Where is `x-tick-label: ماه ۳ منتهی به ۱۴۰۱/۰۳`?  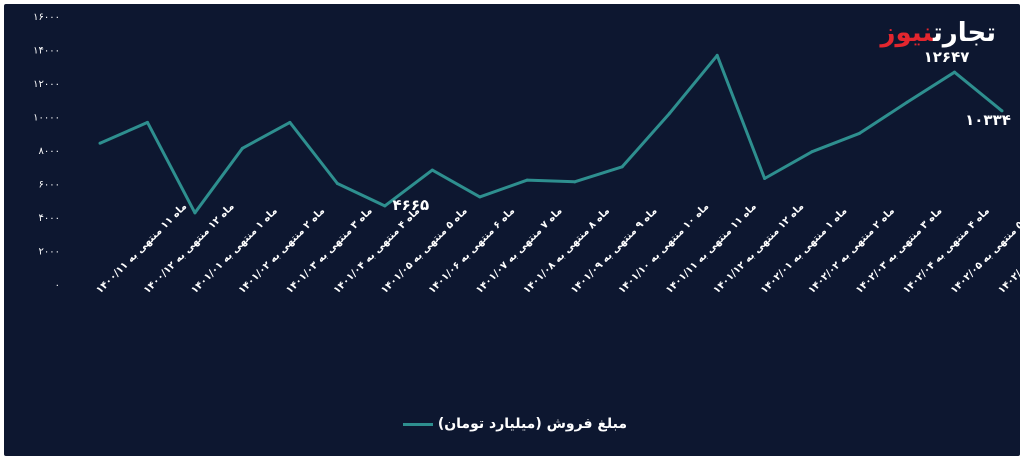 x-tick-label: ماه ۳ منتهی به ۱۴۰۱/۰۳ is located at coordinates (329, 251).